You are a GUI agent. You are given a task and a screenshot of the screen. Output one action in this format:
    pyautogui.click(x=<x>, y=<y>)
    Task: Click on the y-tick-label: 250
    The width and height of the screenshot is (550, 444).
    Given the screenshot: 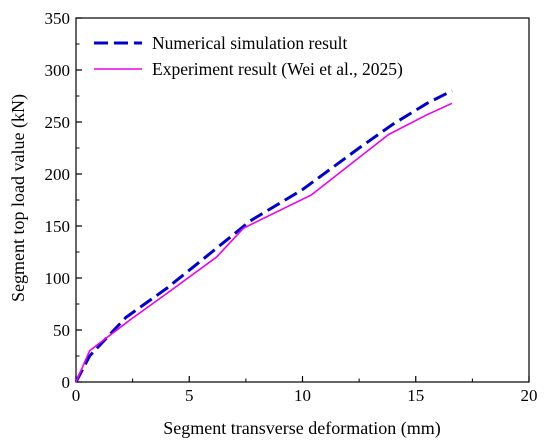 What is the action you would take?
    pyautogui.click(x=58, y=122)
    